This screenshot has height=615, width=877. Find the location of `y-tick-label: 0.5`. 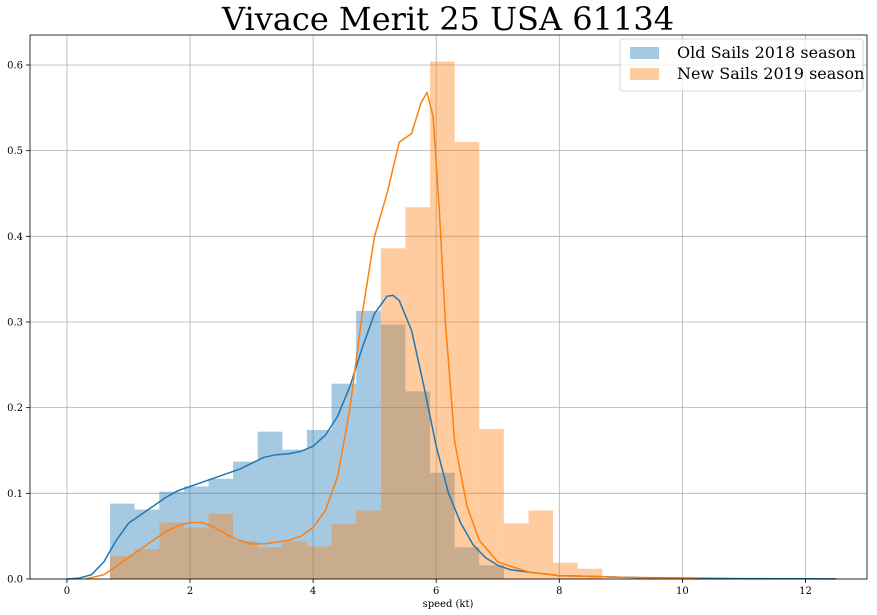

y-tick-label: 0.5 is located at coordinates (15, 151).